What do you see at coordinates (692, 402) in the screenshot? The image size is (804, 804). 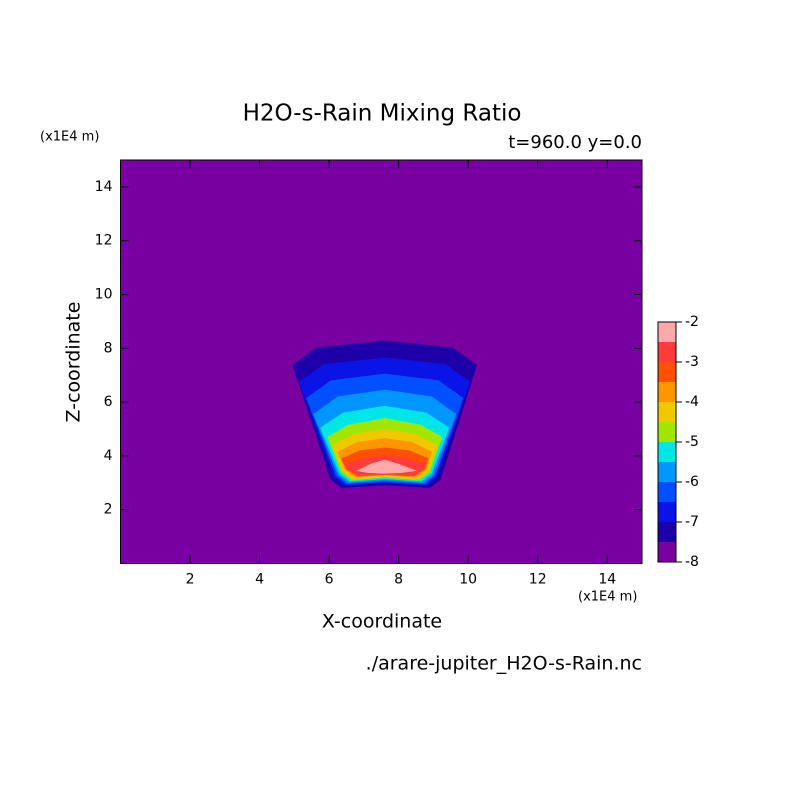 I see `colorbar-tick-label: -4` at bounding box center [692, 402].